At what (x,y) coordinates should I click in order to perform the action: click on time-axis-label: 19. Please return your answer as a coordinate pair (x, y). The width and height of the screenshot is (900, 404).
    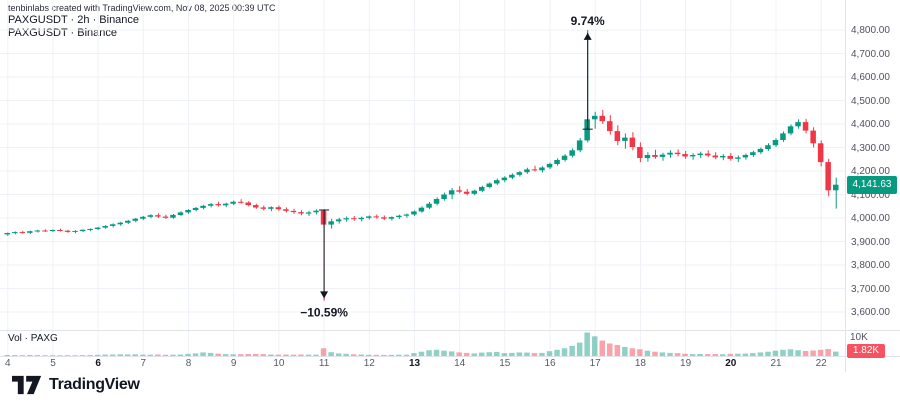
    Looking at the image, I should click on (686, 363).